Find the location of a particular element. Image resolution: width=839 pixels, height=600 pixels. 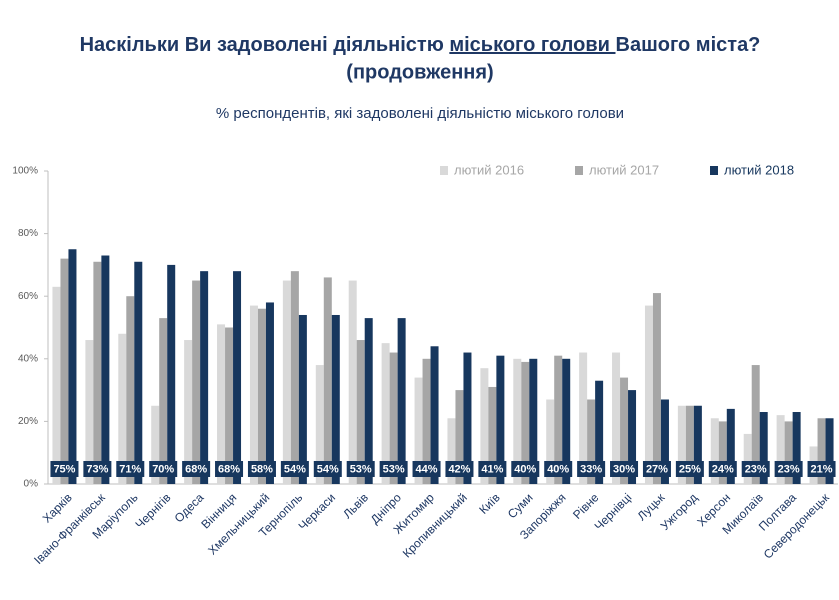

y-tick-label: 0% is located at coordinates (31, 484).